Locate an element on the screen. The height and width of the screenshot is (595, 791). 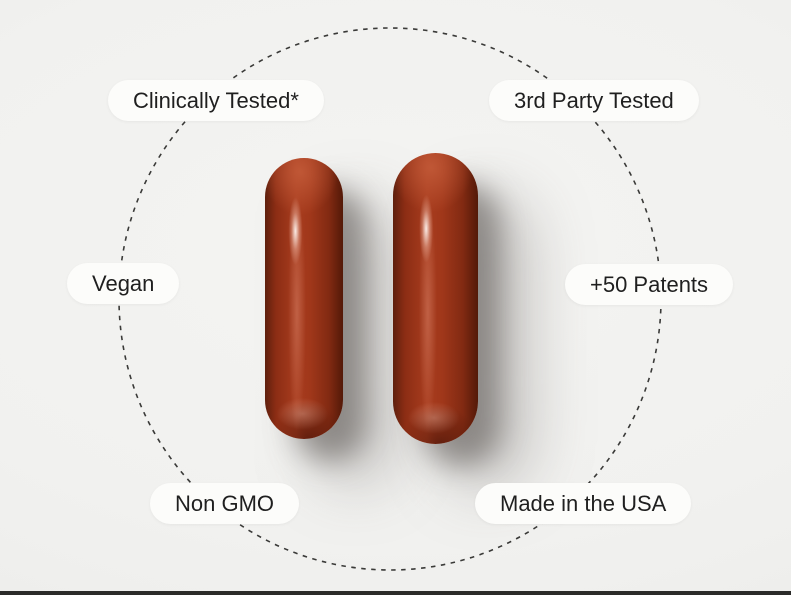
badge-clinically-tested-label: Clinically Tested* is located at coordinates (216, 100).